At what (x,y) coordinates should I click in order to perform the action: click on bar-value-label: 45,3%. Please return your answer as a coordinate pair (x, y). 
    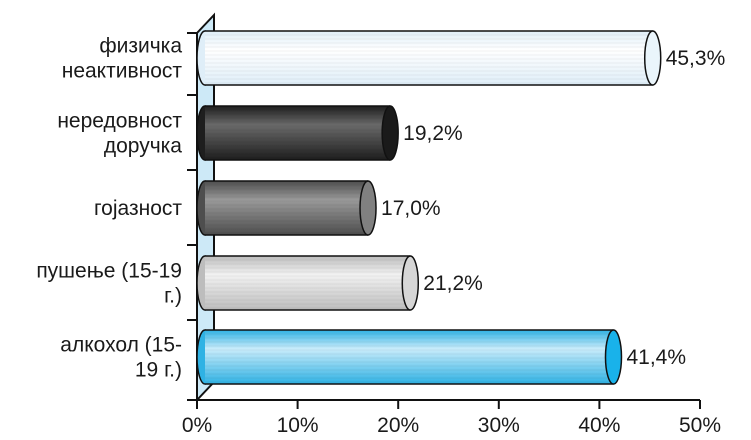
    Looking at the image, I should click on (696, 58).